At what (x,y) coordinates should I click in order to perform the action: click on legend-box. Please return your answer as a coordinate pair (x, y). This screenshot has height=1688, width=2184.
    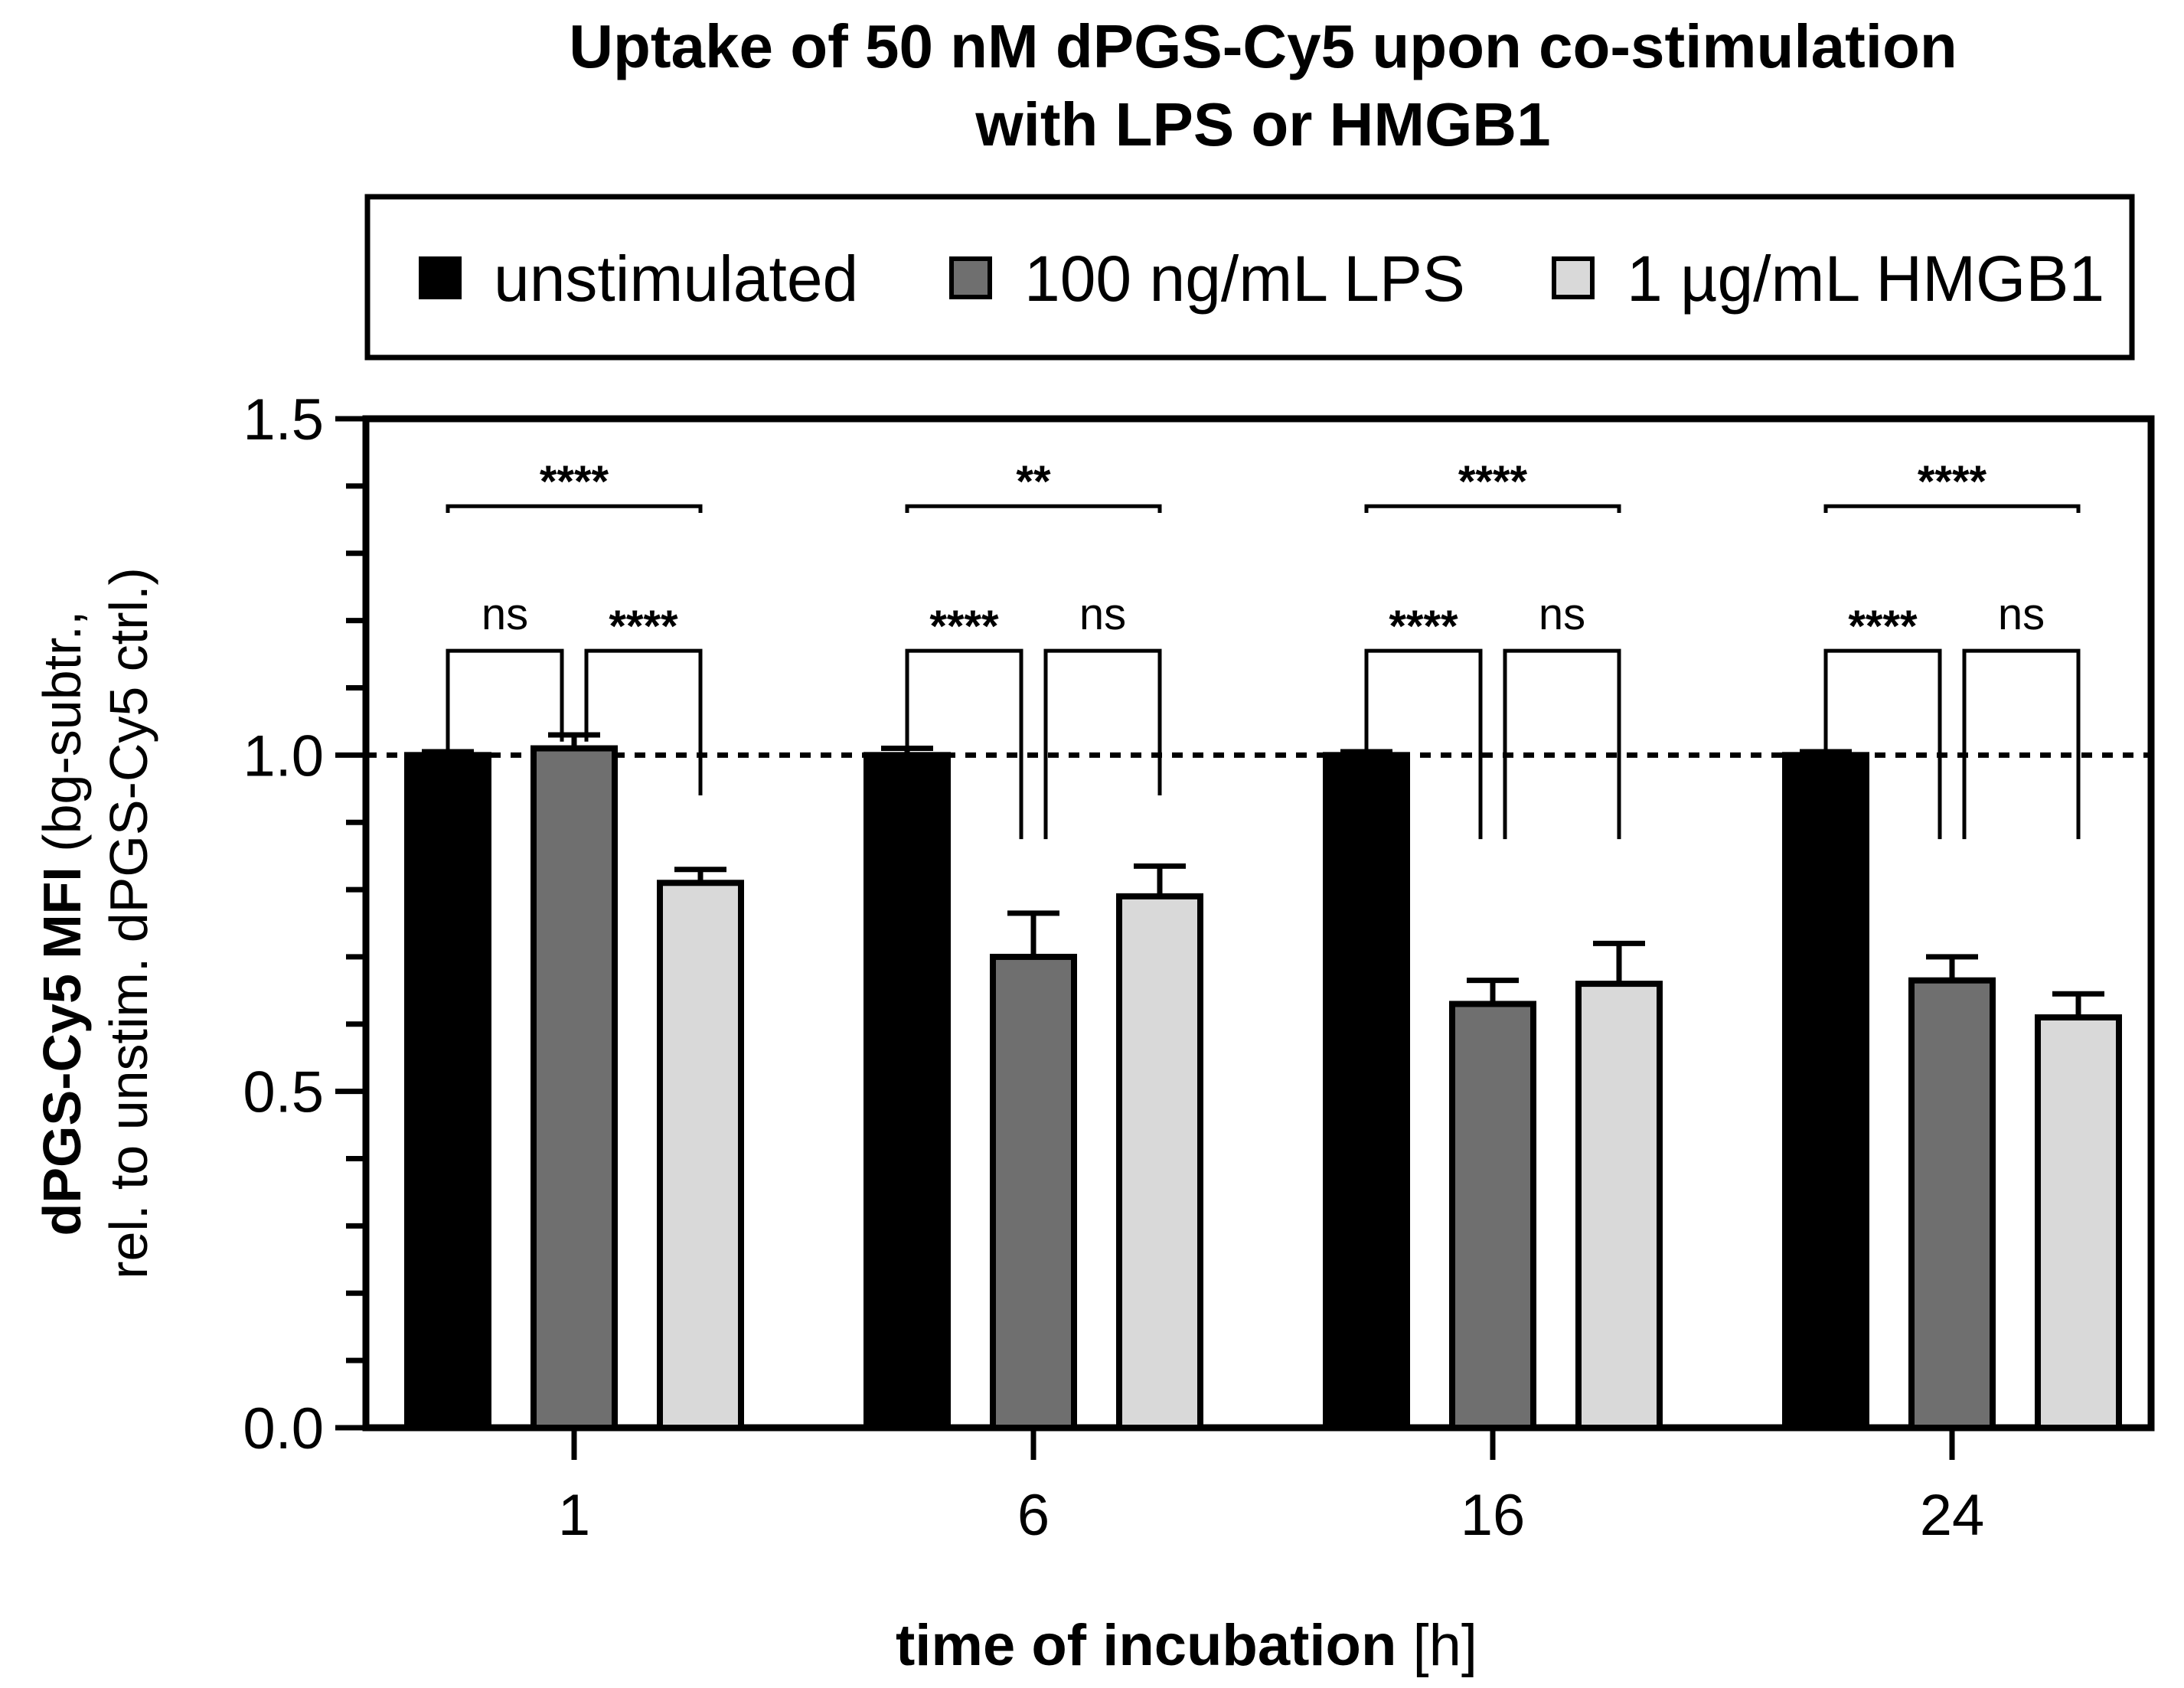
    Looking at the image, I should click on (1249, 277).